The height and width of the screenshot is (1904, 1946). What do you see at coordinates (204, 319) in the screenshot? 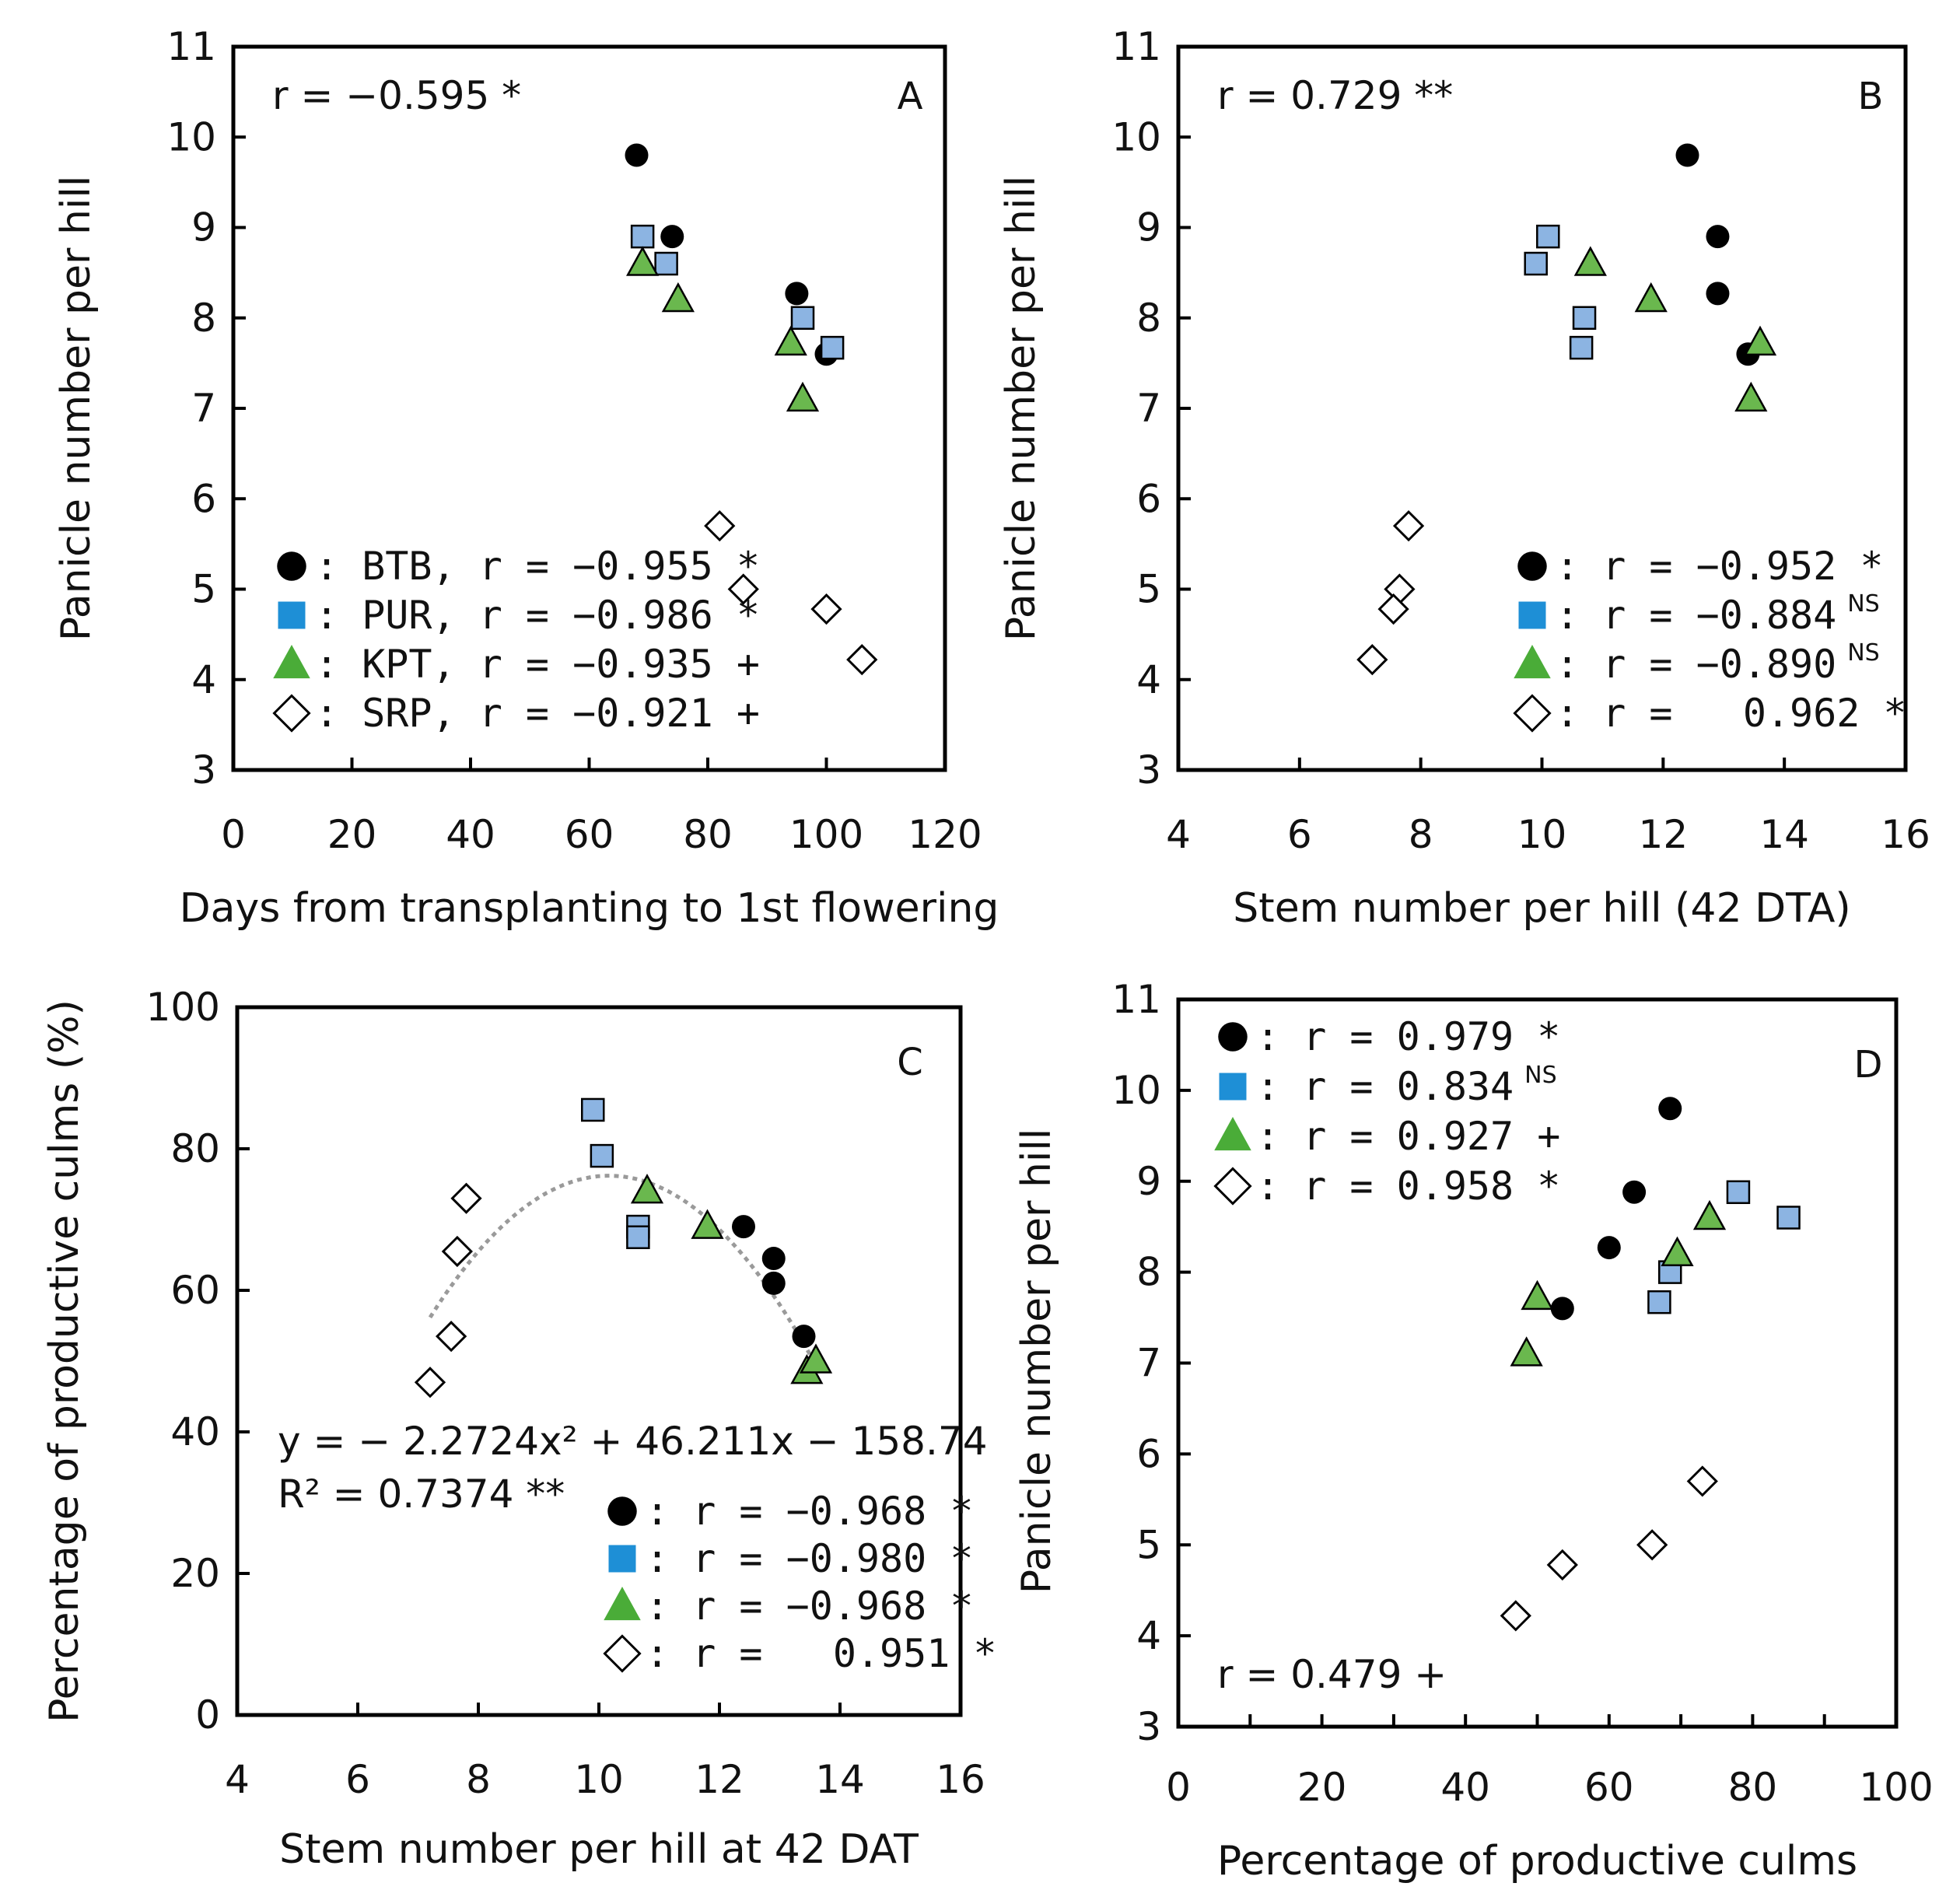
I see `y-tick-label: 8` at bounding box center [204, 319].